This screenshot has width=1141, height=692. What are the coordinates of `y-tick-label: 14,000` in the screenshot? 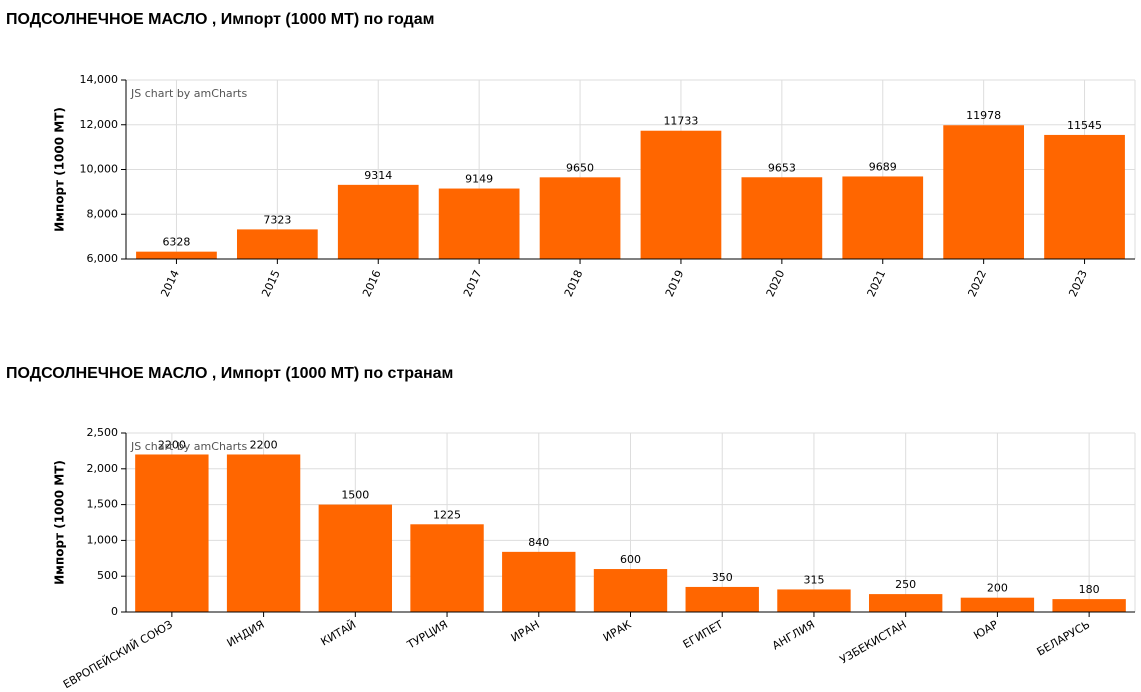 It's located at (99, 79).